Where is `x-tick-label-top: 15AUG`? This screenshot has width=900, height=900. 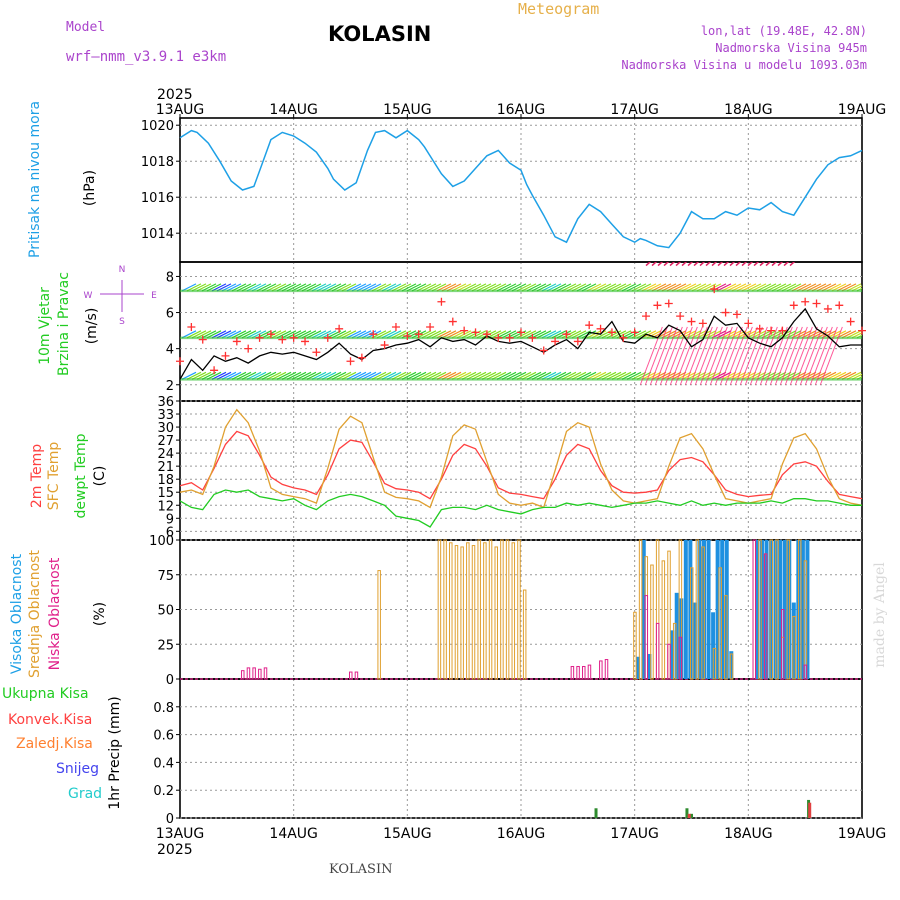
x-tick-label-top: 15AUG is located at coordinates (407, 110).